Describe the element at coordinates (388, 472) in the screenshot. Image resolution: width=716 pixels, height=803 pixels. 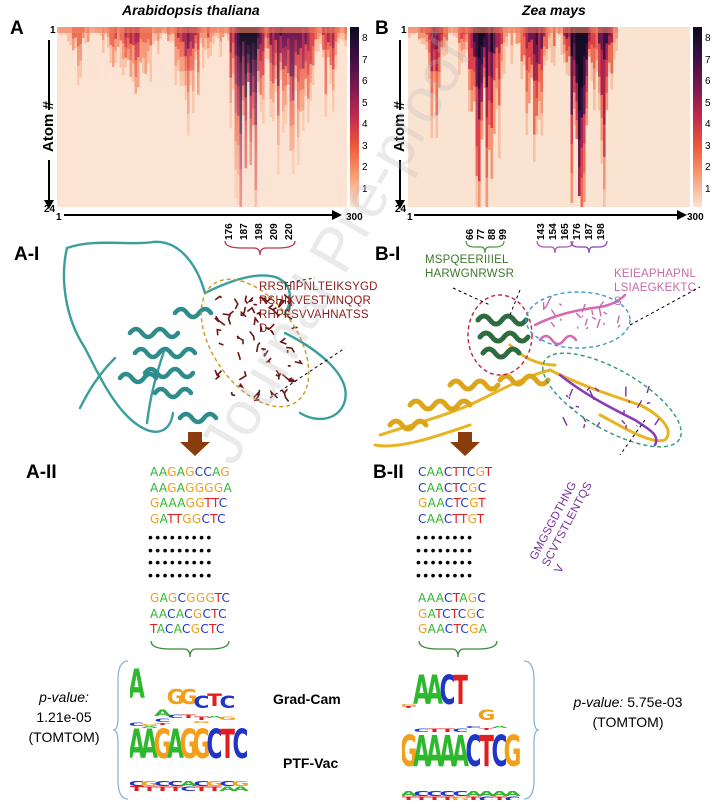
I see `panel-label-bii: B-II` at that location.